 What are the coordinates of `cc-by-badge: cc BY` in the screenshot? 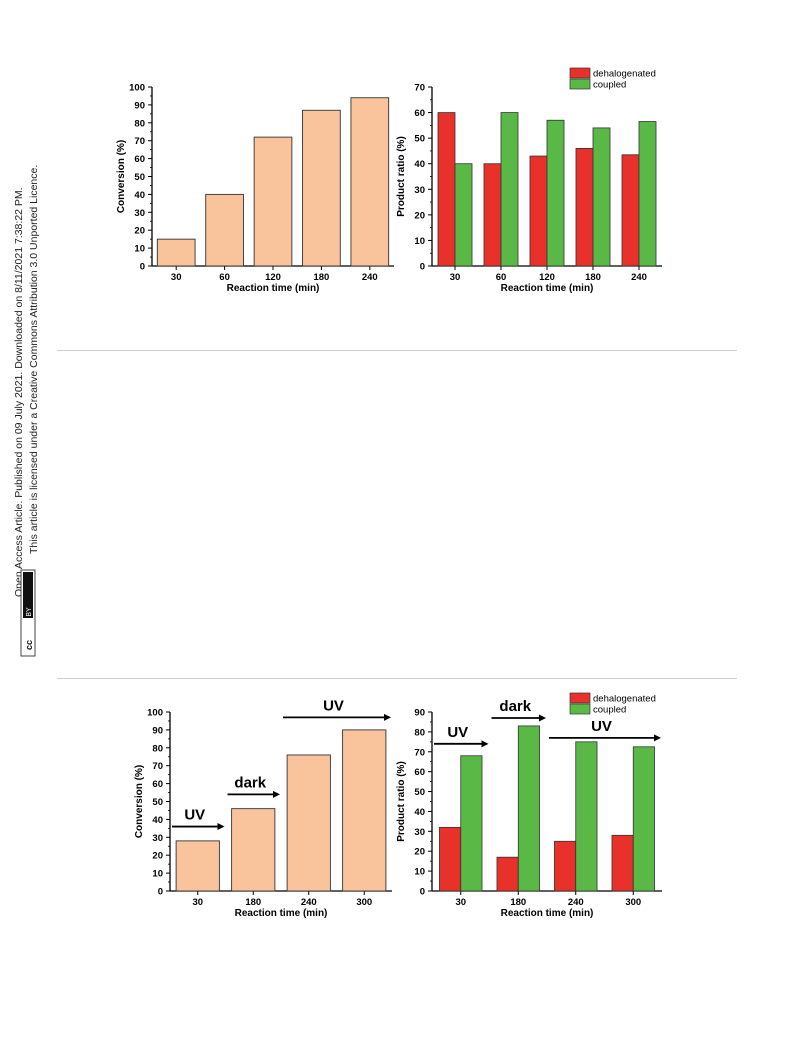 It's located at (28, 613).